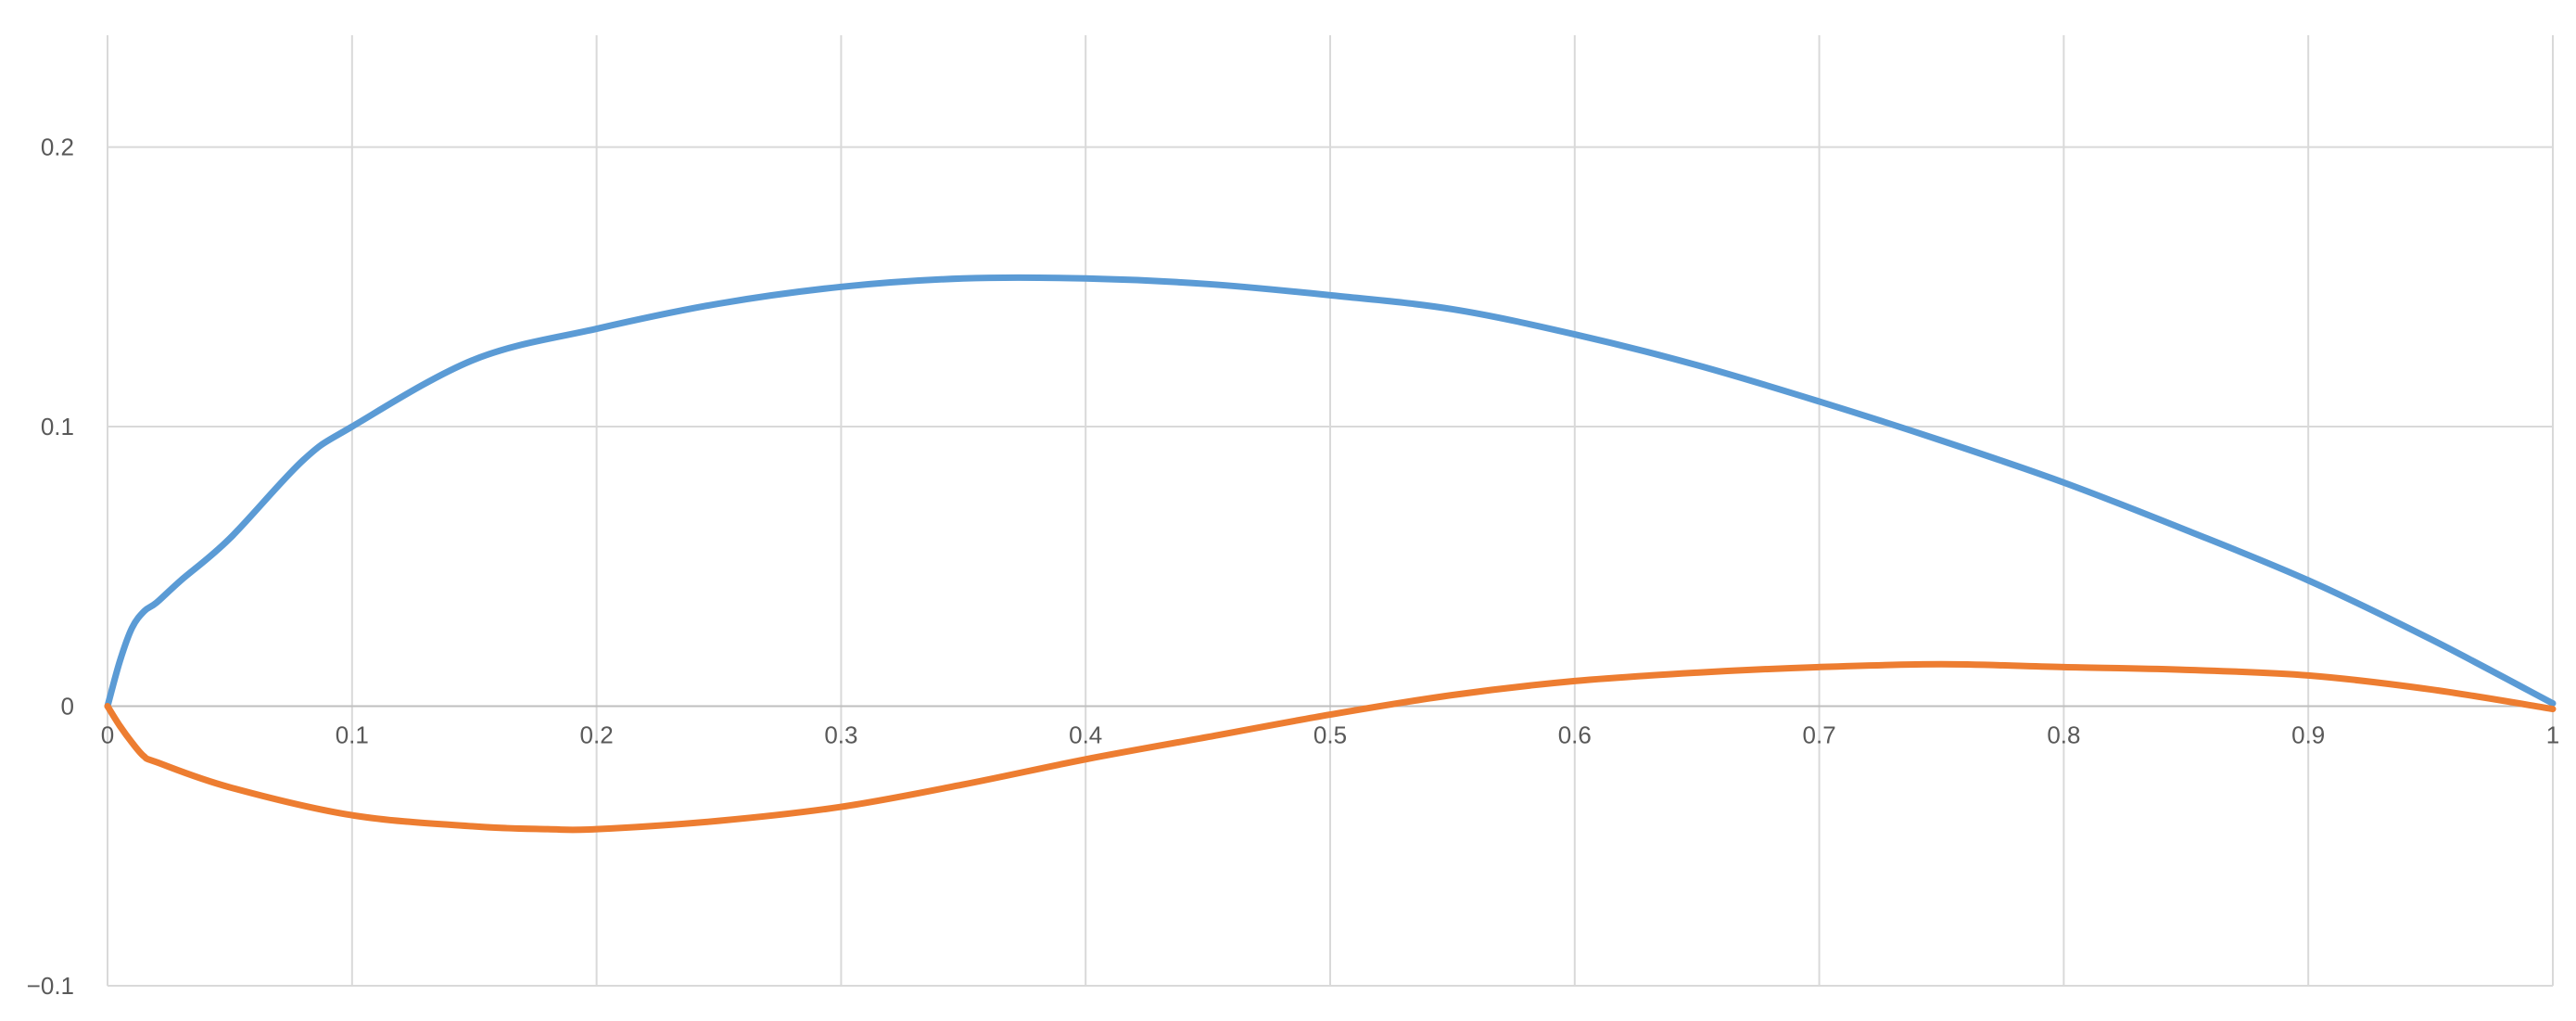 Image resolution: width=2576 pixels, height=1021 pixels. What do you see at coordinates (352, 735) in the screenshot?
I see `x-tick-label: 0.1` at bounding box center [352, 735].